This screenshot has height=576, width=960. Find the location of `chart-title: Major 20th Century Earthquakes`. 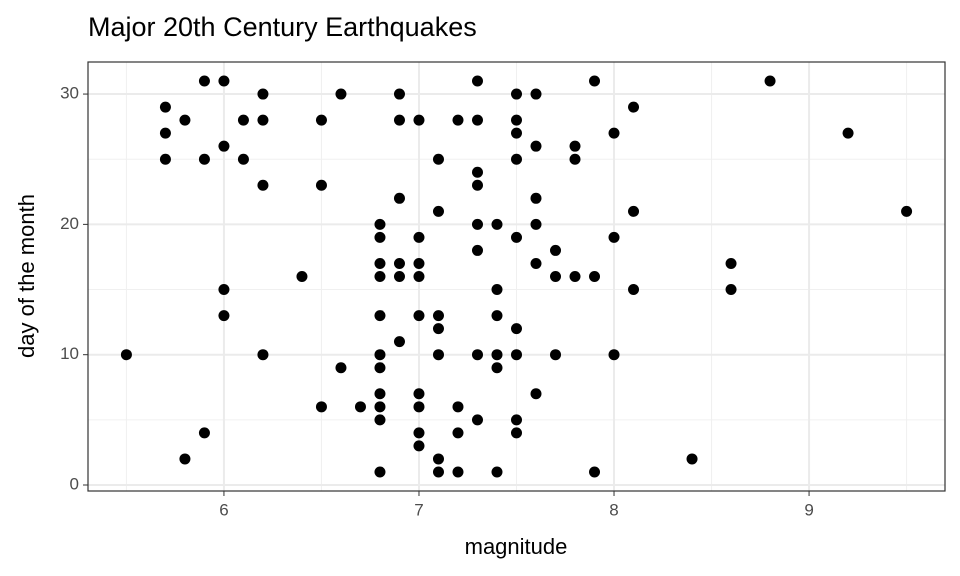

chart-title: Major 20th Century Earthquakes is located at coordinates (282, 27).